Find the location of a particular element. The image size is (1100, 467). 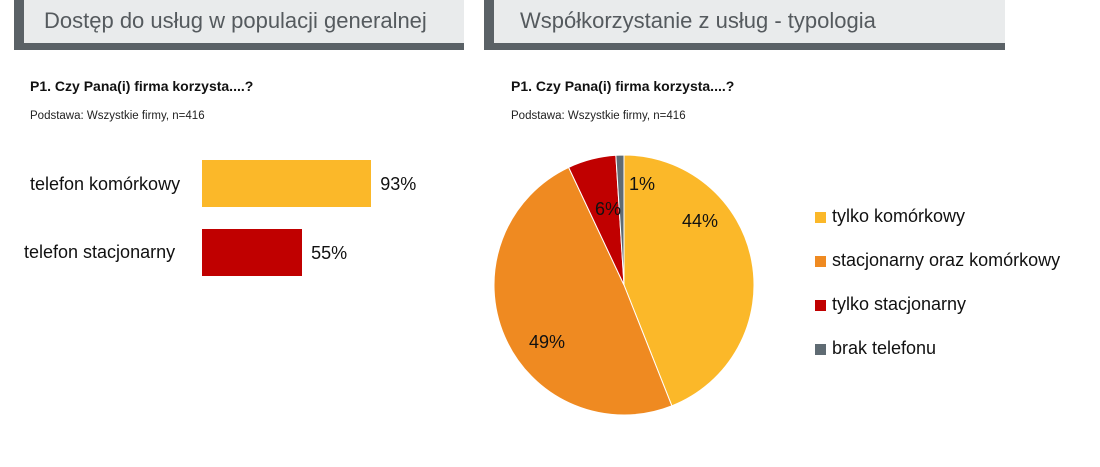

bar-value-landline: 55% is located at coordinates (329, 253).